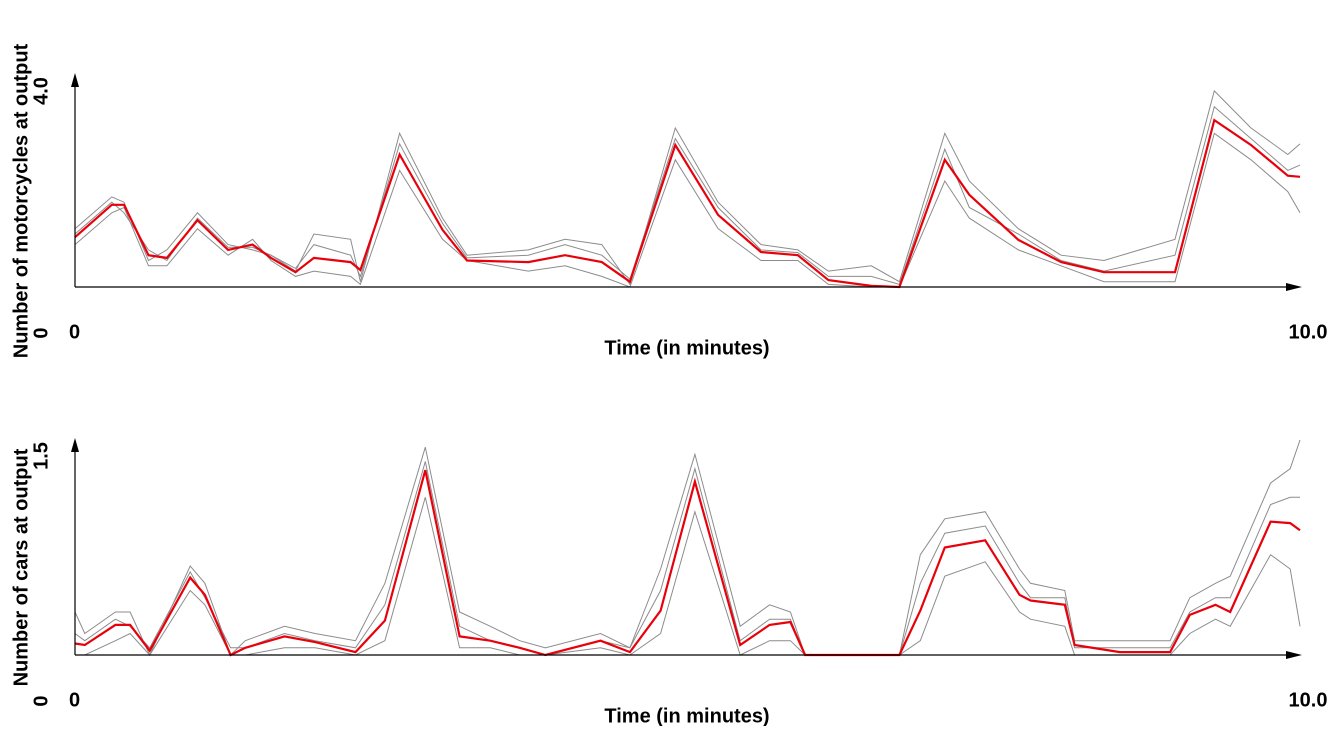 This screenshot has height=731, width=1342. What do you see at coordinates (41, 456) in the screenshot?
I see `y-tick-label: 1.5` at bounding box center [41, 456].